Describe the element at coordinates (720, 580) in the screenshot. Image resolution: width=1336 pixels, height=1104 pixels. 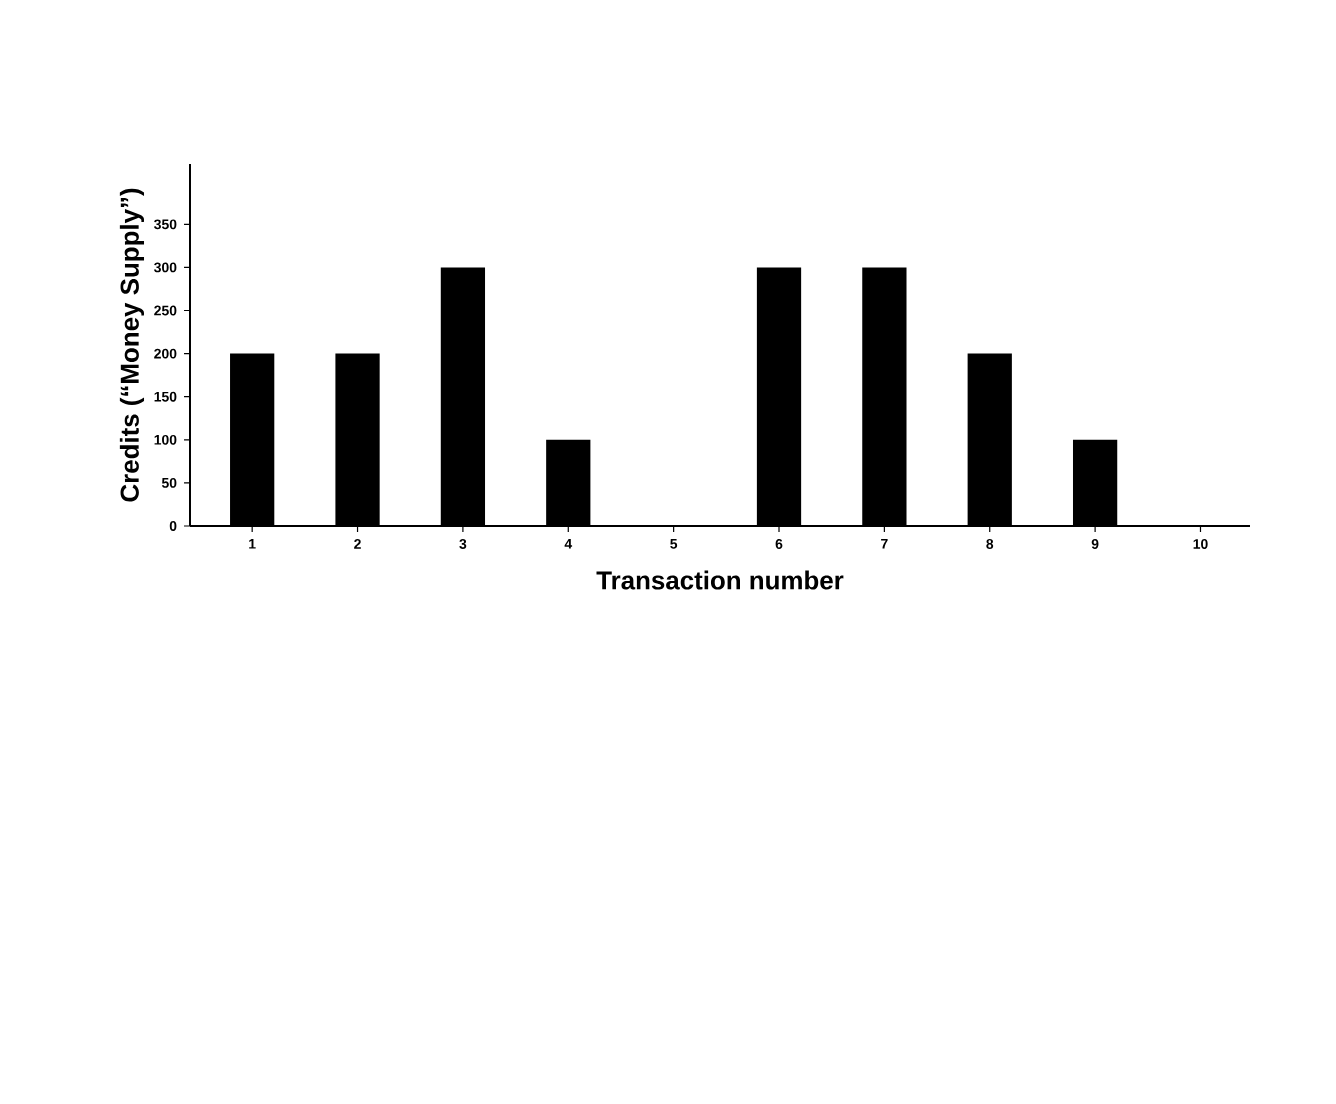
I see `x-axis-title: Transaction number` at that location.